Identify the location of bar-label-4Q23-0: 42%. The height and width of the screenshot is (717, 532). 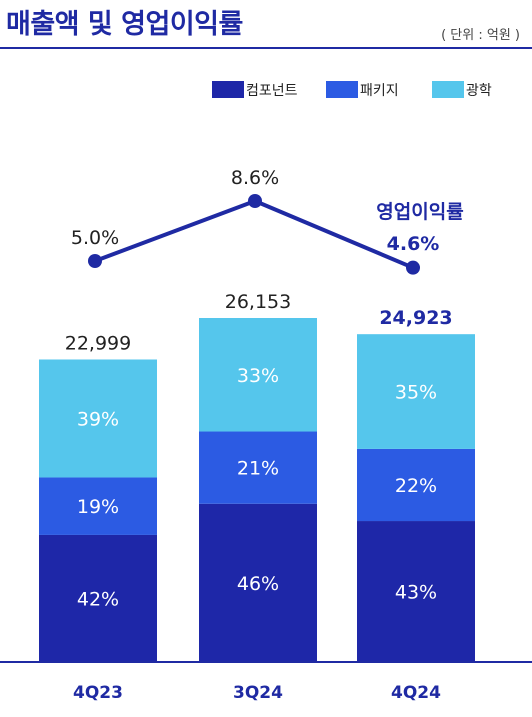
(98, 599).